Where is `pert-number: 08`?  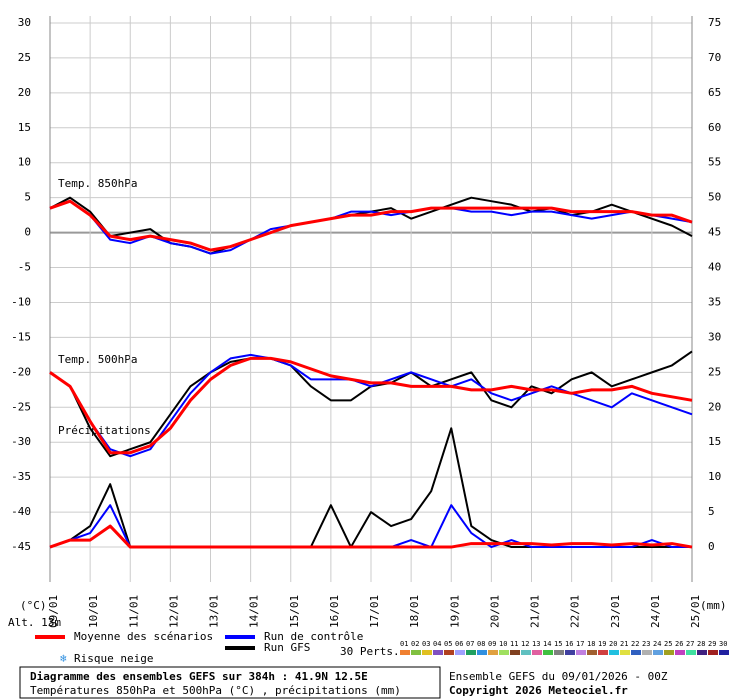
pert-number: 08 is located at coordinates (481, 644).